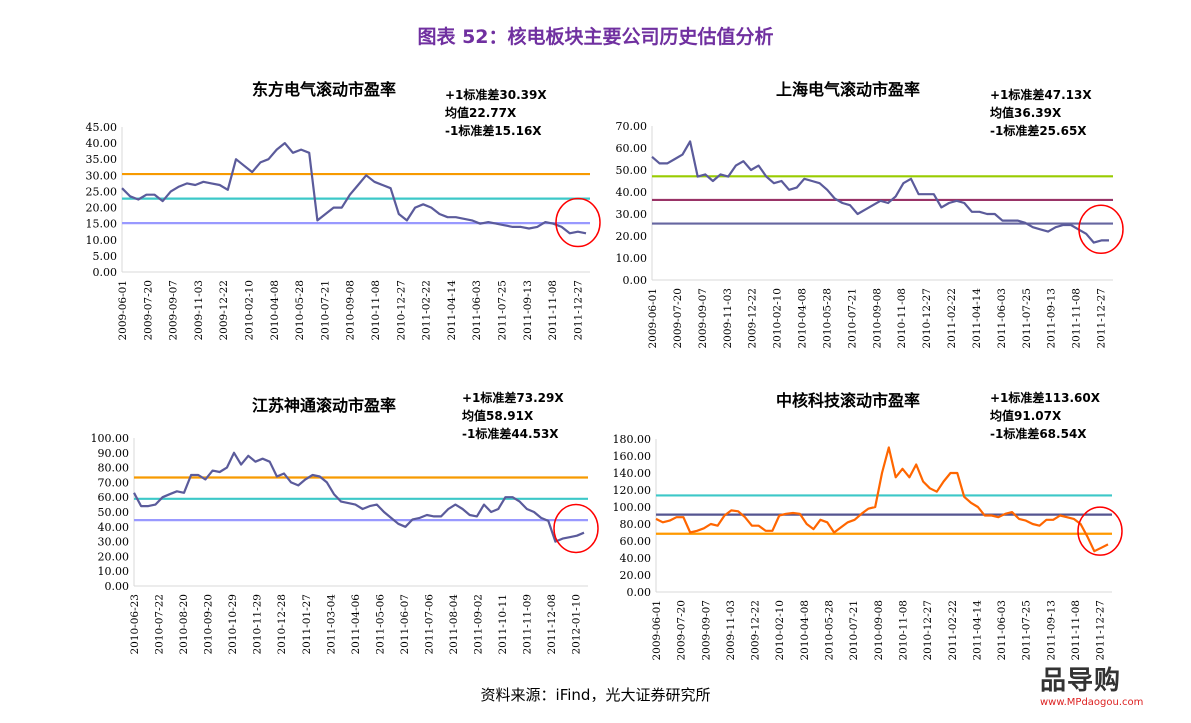 Image resolution: width=1191 pixels, height=723 pixels. I want to click on plus-std-label: +1标准差30.39X, so click(496, 95).